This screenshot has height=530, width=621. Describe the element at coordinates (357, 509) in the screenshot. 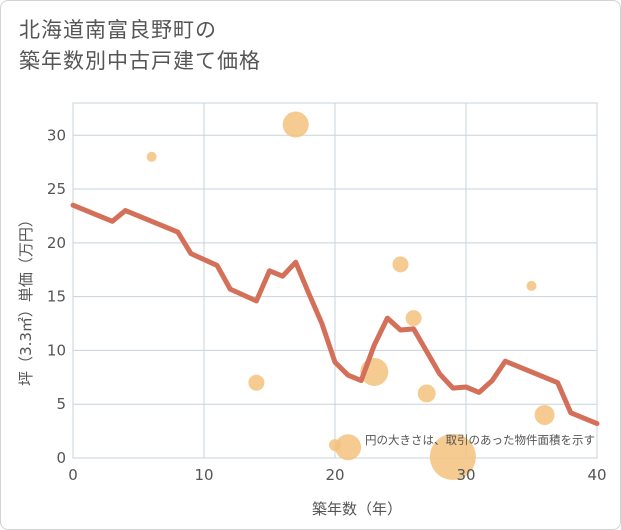

I see `x-axis-label: 築年数（年）` at that location.